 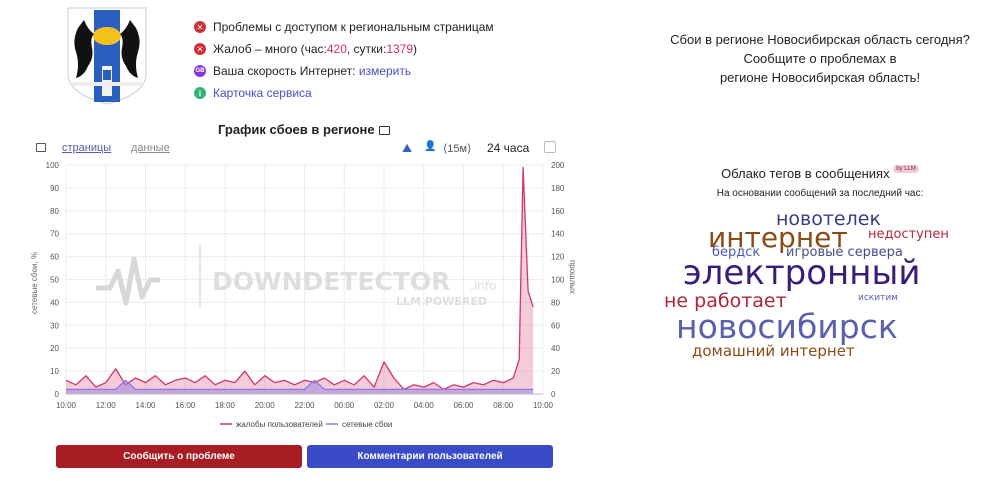 I want to click on watermark-text: DOWNDETECTOR, so click(x=331, y=281).